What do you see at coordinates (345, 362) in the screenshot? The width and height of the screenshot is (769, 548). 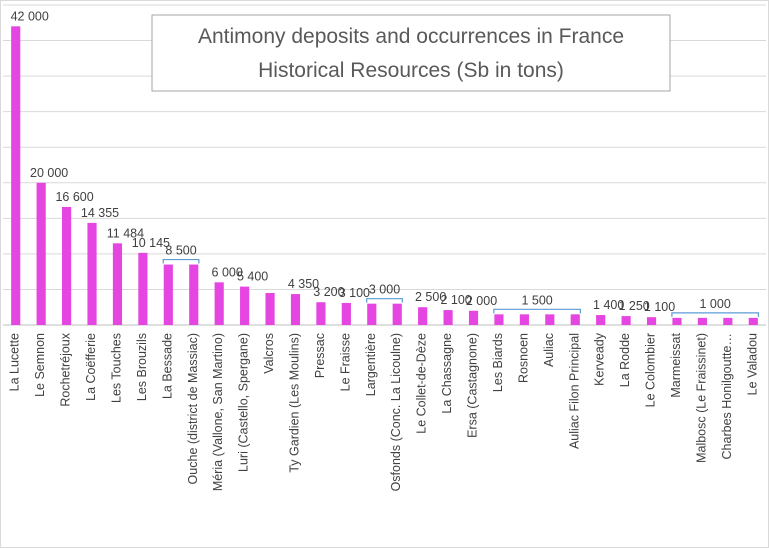 I see `x-tick-label: Le Fraisse` at bounding box center [345, 362].